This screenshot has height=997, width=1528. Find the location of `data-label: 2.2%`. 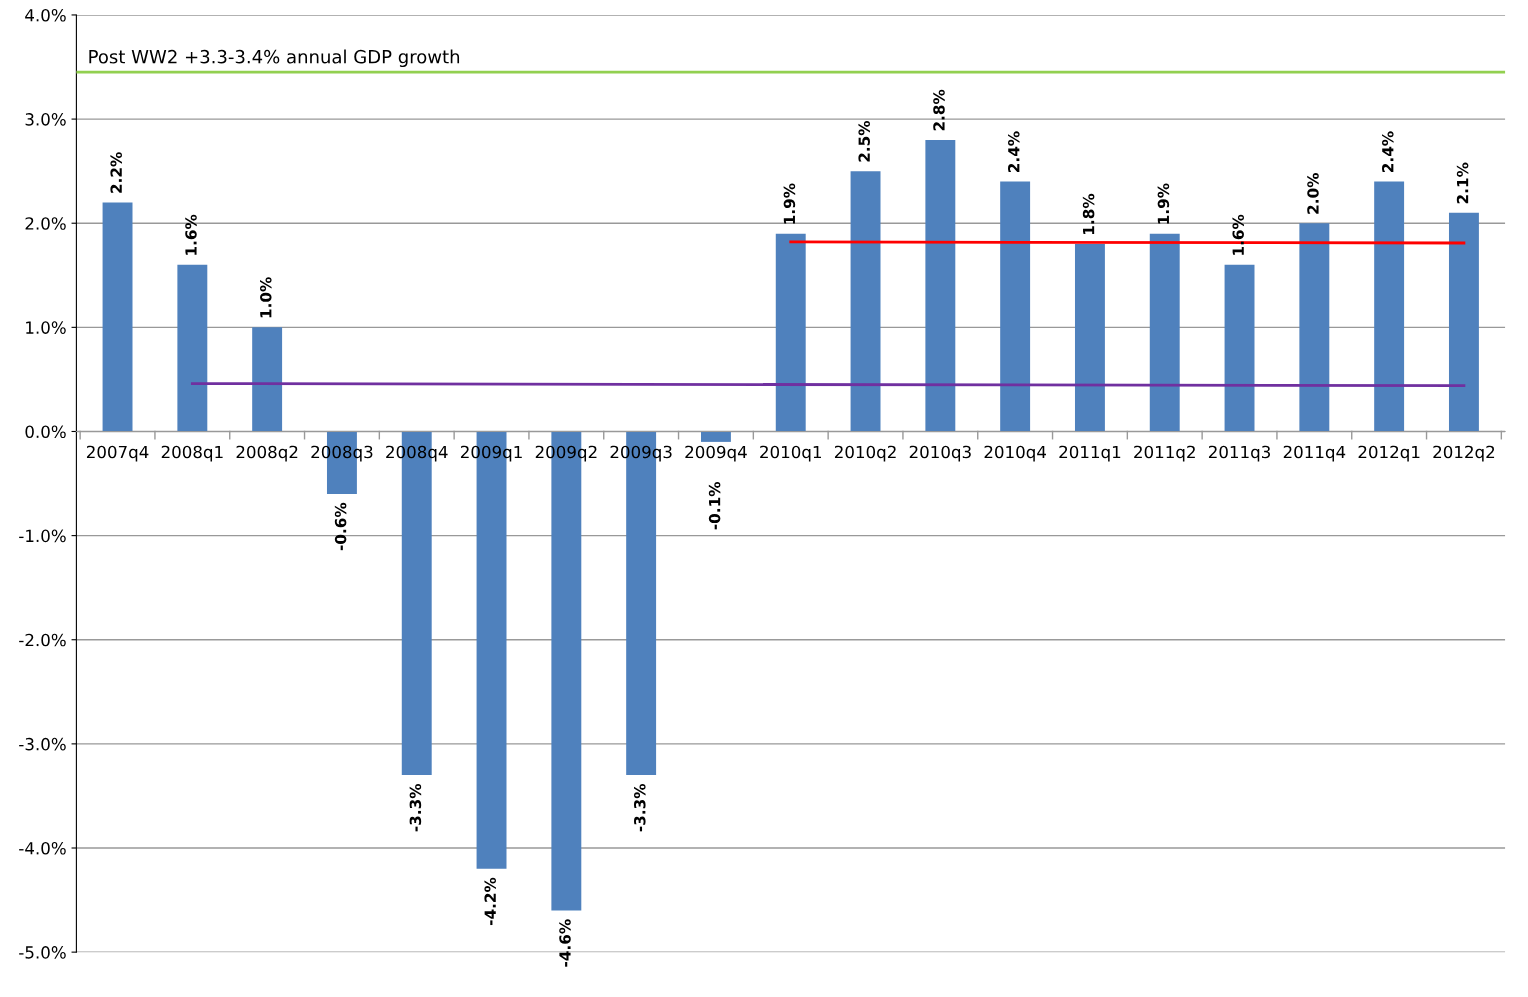

data-label: 2.2% is located at coordinates (116, 172).